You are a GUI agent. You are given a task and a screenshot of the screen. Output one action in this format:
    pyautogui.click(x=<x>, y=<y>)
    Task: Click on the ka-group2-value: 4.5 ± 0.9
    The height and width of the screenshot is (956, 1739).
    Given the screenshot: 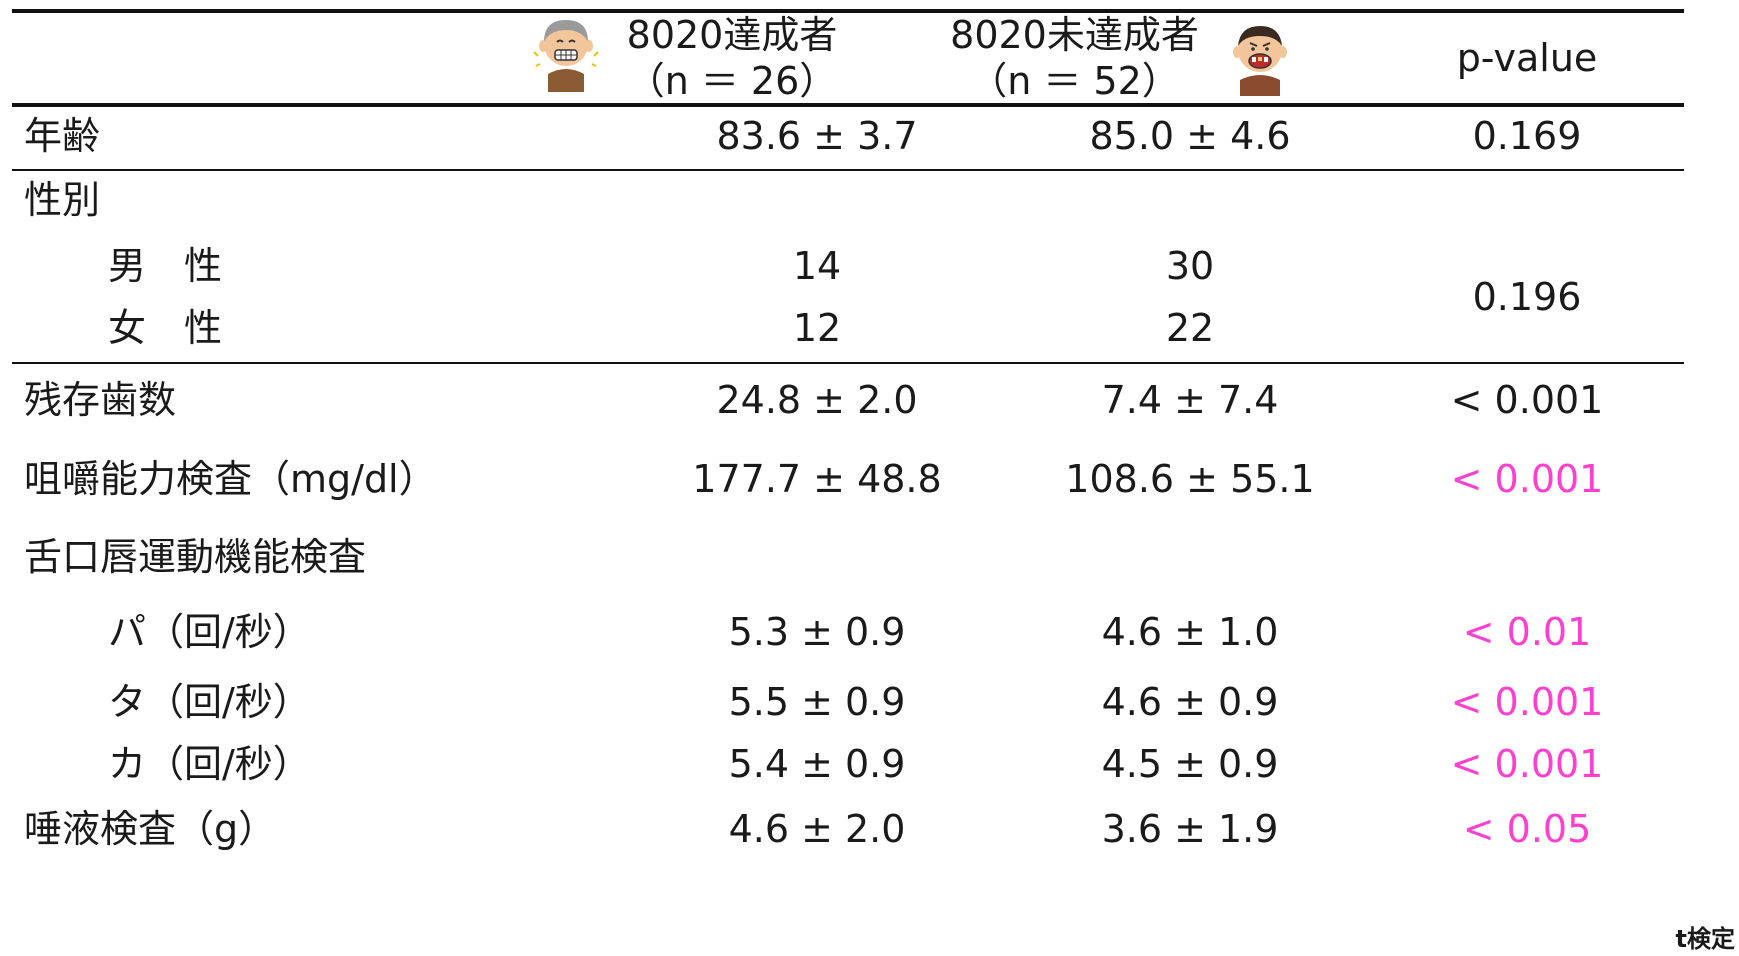 What is the action you would take?
    pyautogui.click(x=1190, y=764)
    